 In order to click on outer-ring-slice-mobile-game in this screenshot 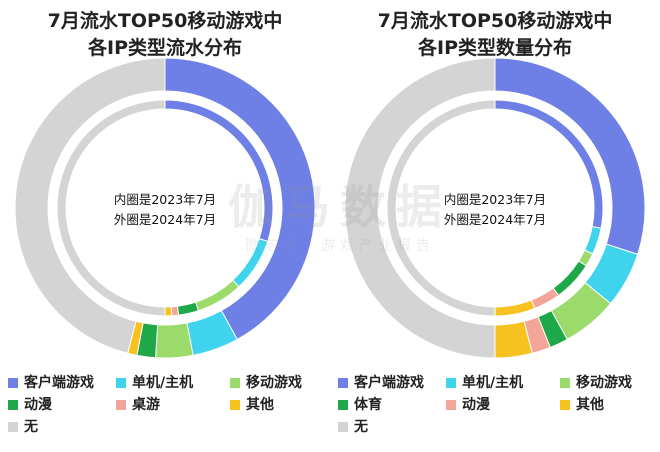, I will do `click(174, 340)`.